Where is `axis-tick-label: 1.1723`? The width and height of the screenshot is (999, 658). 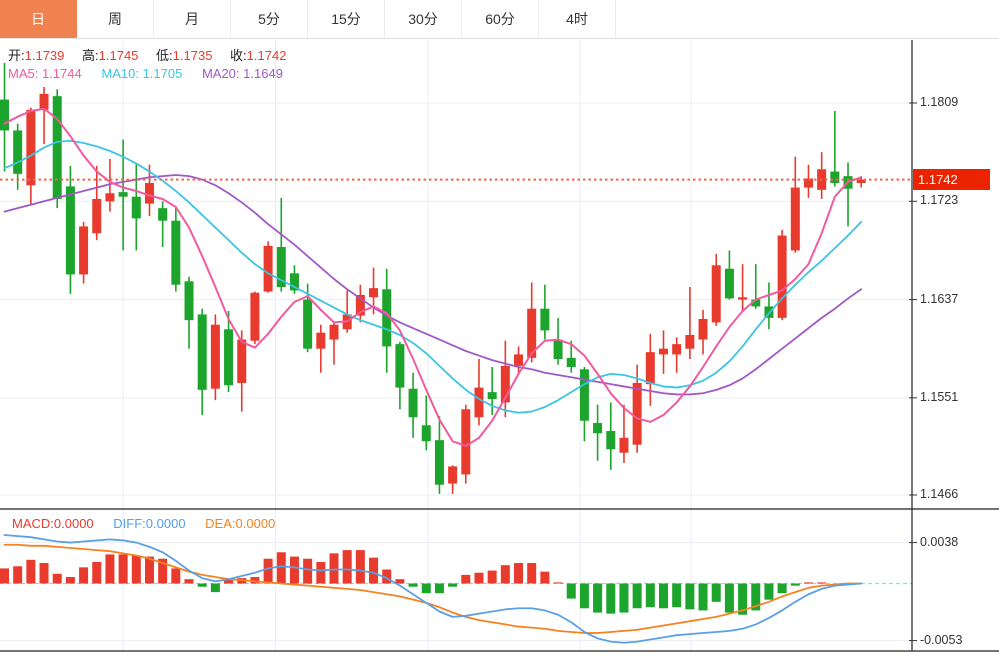 axis-tick-label: 1.1723 is located at coordinates (939, 200).